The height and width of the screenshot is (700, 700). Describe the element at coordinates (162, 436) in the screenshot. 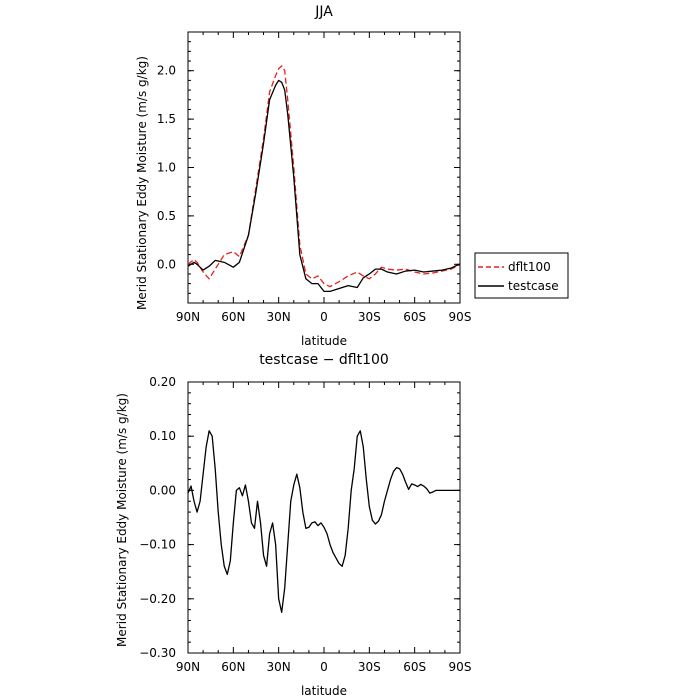

I see `y-tick-label: 0.10` at that location.